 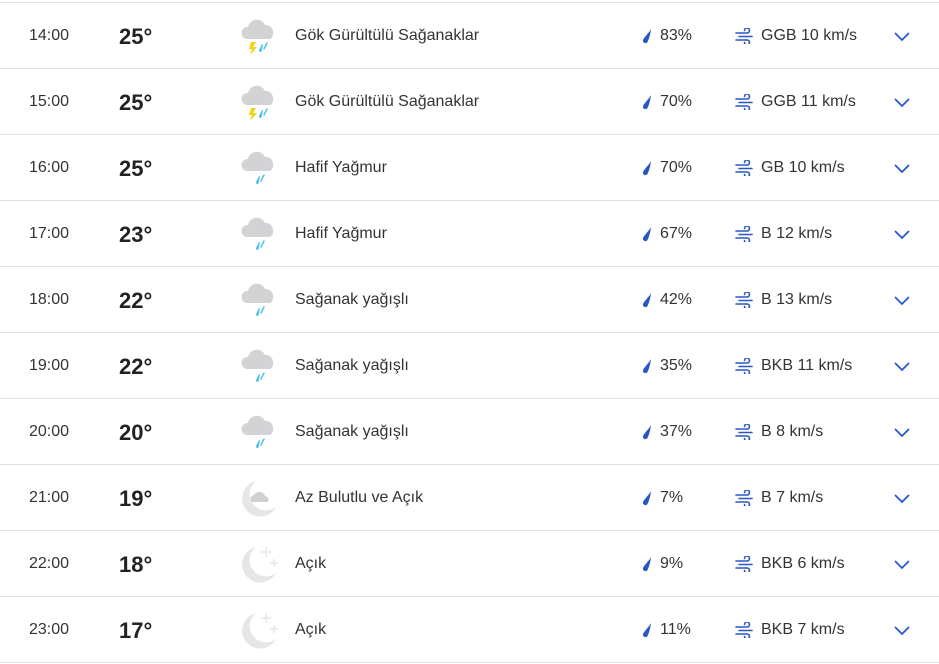 What do you see at coordinates (797, 299) in the screenshot?
I see `wind-speed: B 13 km/s` at bounding box center [797, 299].